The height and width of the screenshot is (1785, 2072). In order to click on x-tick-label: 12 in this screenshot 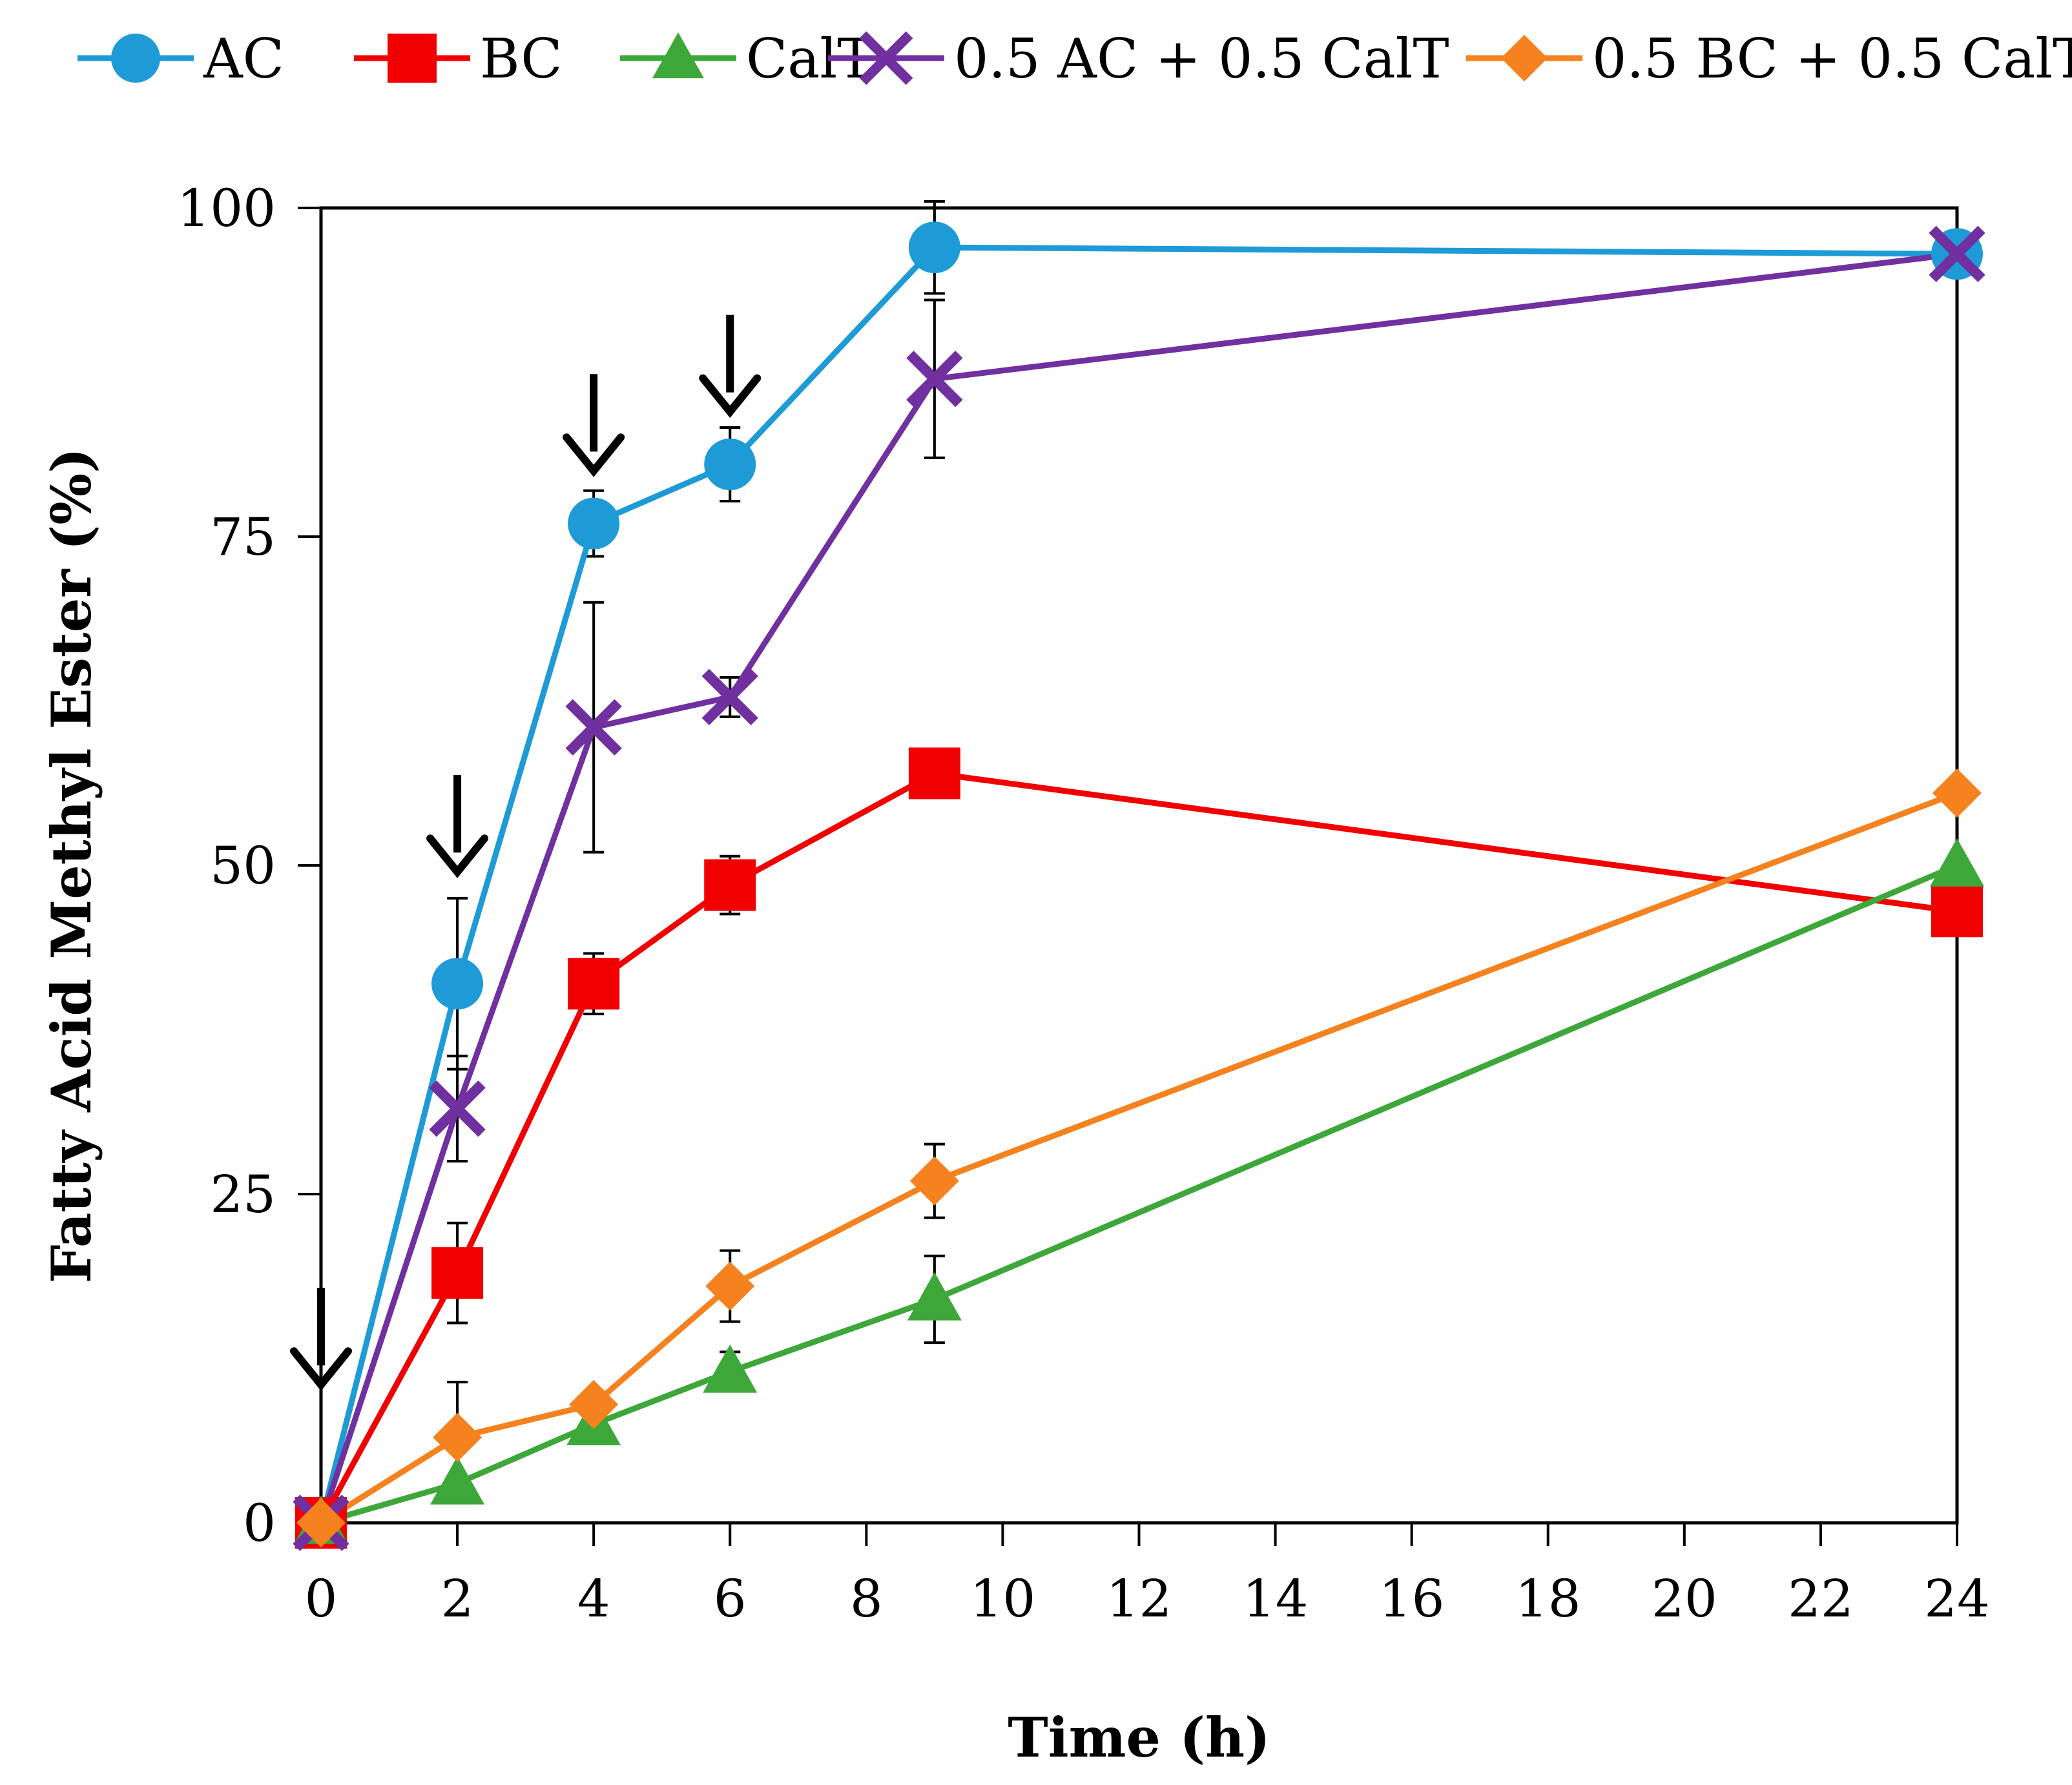, I will do `click(1139, 1599)`.